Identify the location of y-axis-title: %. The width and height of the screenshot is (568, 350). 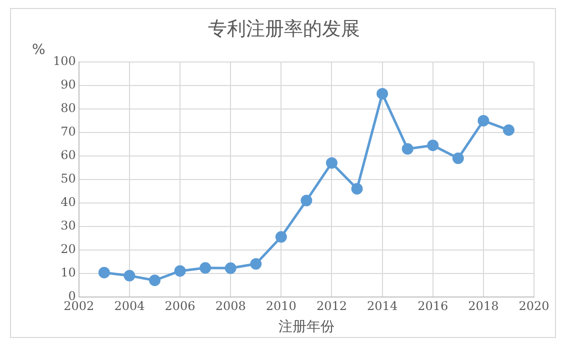
(39, 50).